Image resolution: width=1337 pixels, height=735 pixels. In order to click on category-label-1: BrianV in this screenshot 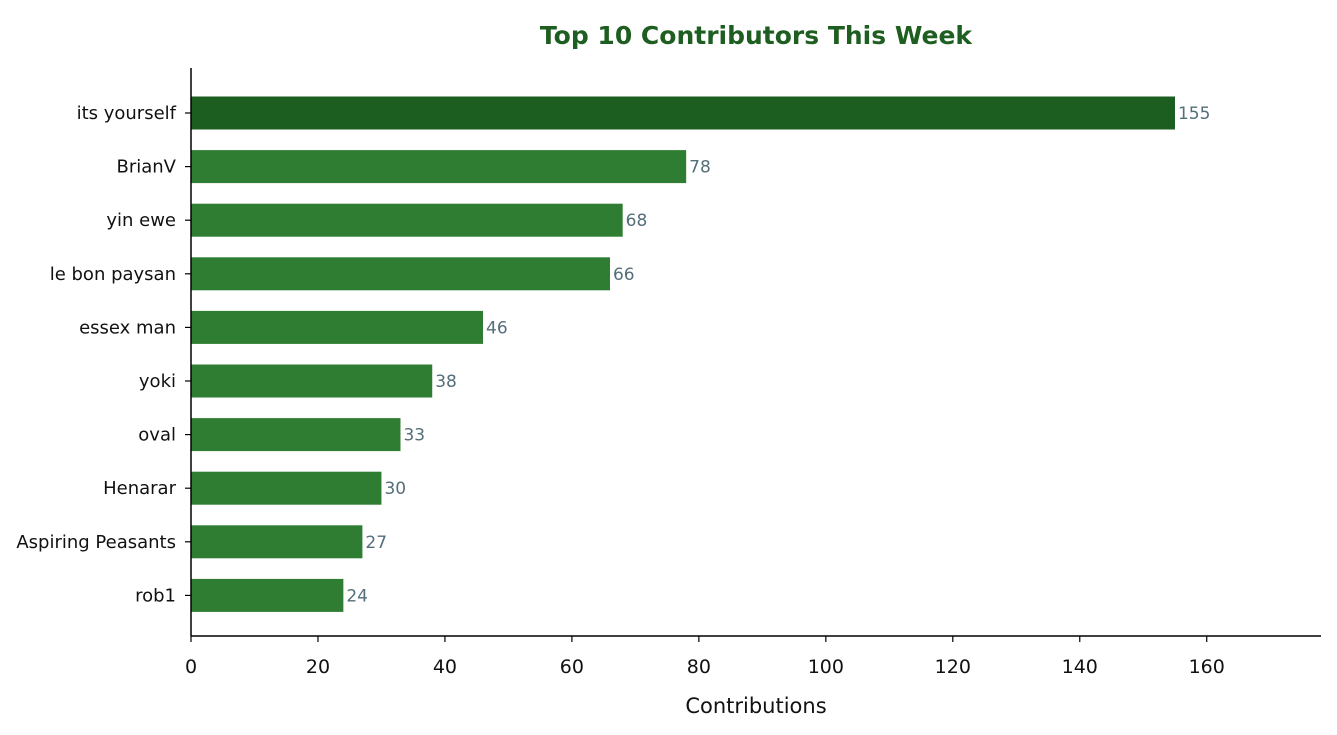, I will do `click(146, 167)`.